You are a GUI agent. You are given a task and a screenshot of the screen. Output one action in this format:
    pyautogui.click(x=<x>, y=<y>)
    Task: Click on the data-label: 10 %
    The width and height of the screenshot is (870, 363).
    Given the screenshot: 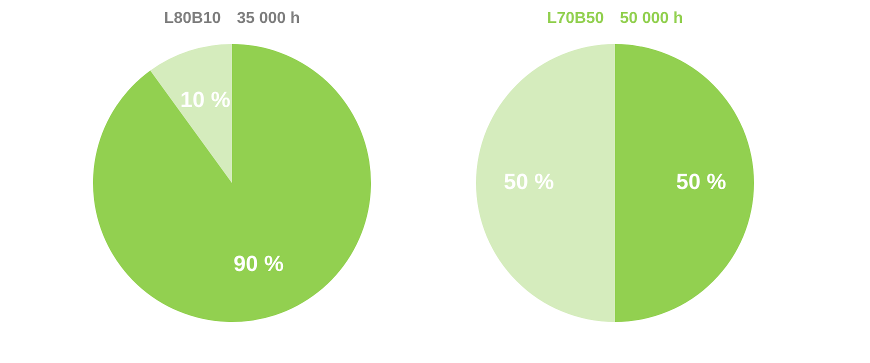 What is the action you would take?
    pyautogui.click(x=205, y=99)
    